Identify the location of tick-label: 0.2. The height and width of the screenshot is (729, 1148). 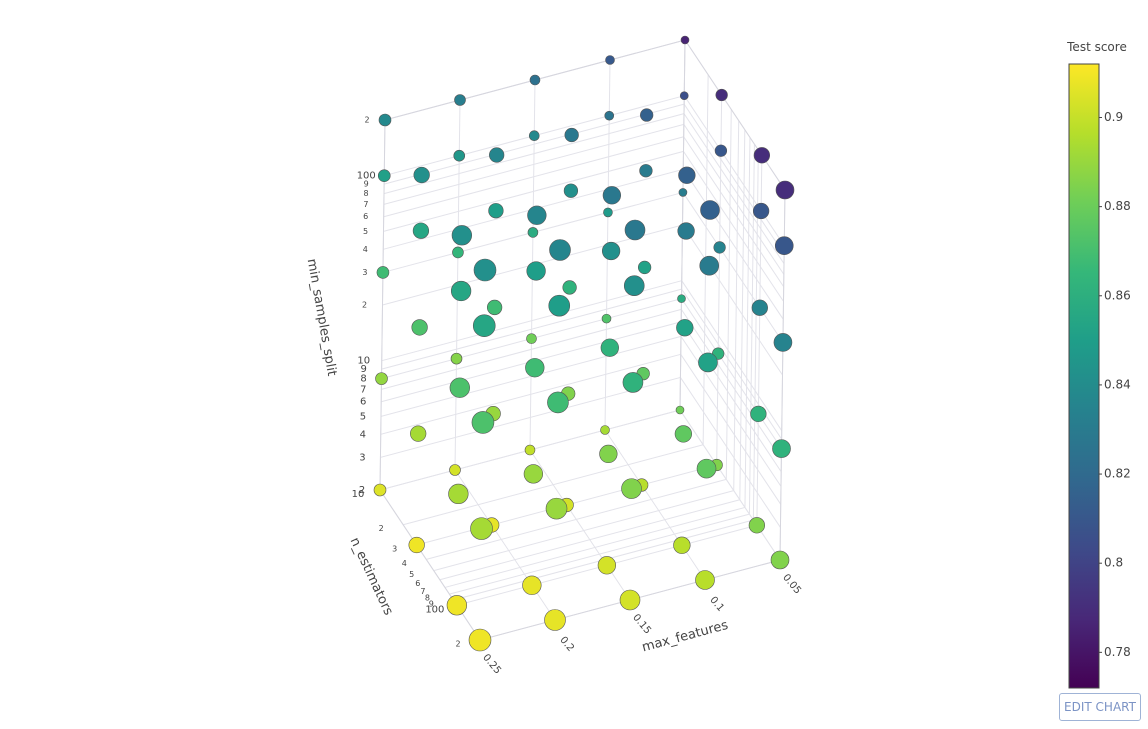
(566, 644).